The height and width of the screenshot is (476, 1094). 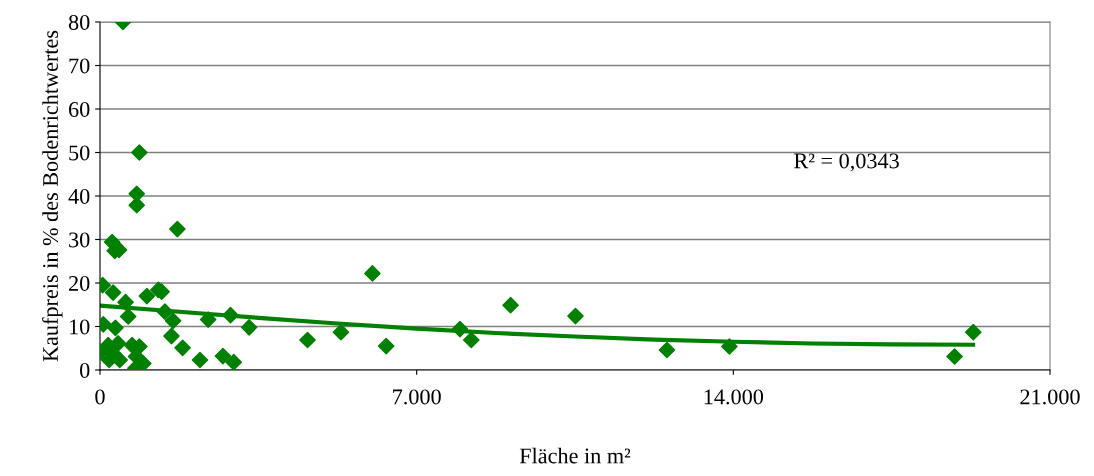 What do you see at coordinates (79, 196) in the screenshot?
I see `y-tick-label: 40` at bounding box center [79, 196].